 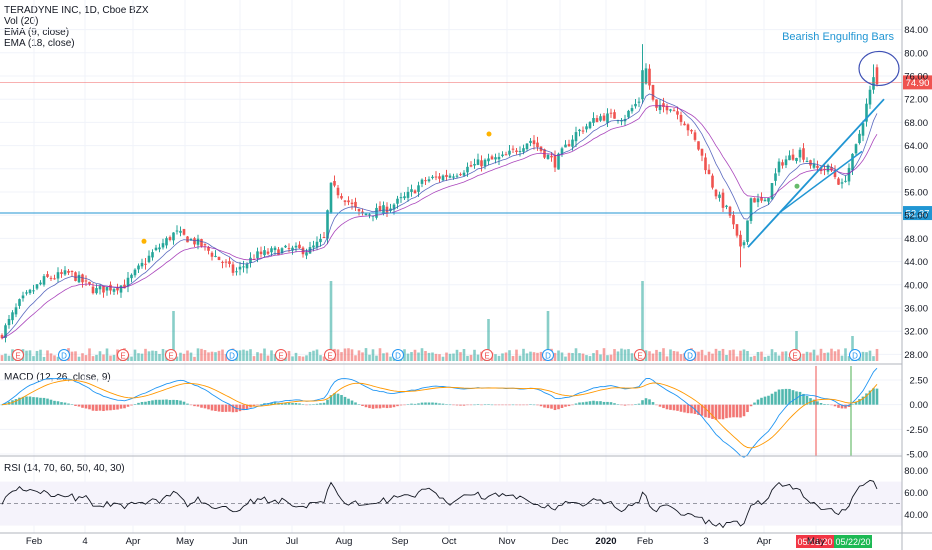 I want to click on rsi-tick-label: 60.00, so click(x=916, y=493).